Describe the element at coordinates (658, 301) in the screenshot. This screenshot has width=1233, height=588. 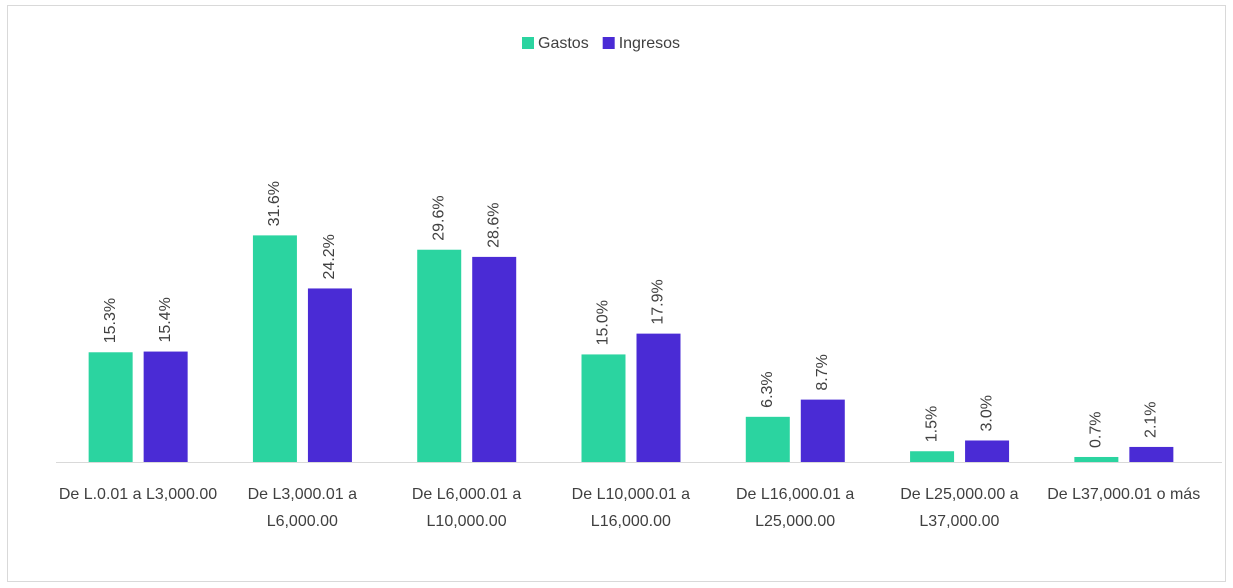
I see `value-label: 17.9%` at that location.